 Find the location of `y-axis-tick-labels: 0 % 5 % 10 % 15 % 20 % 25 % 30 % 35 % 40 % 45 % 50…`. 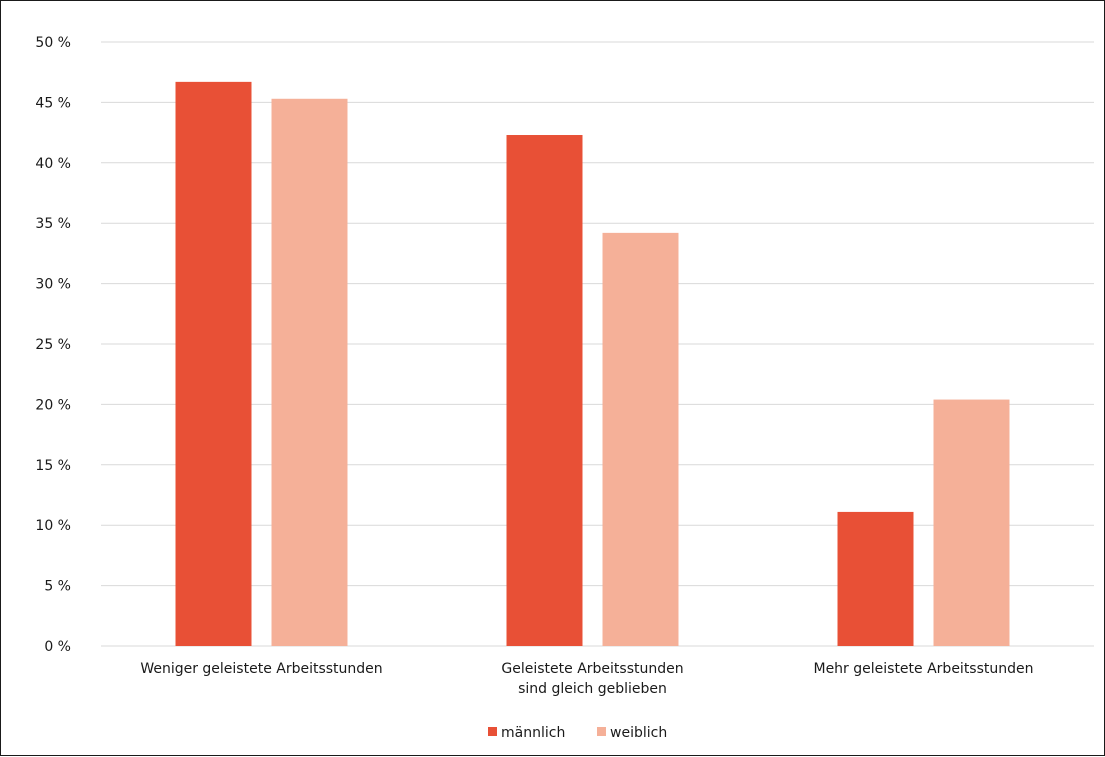

y-axis-tick-labels: 0 % 5 % 10 % 15 % 20 % 25 % 30 % 35 % 40 % 45 % 50… is located at coordinates (53, 345).